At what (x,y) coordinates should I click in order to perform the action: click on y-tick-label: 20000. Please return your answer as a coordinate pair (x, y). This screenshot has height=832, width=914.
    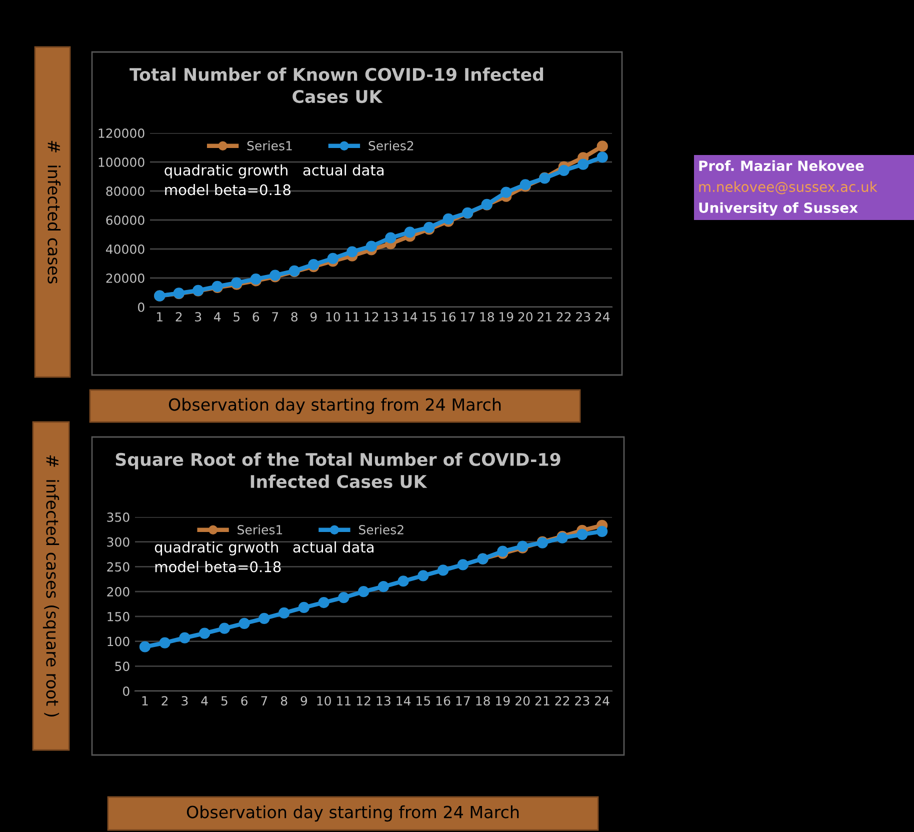
    Looking at the image, I should click on (125, 278).